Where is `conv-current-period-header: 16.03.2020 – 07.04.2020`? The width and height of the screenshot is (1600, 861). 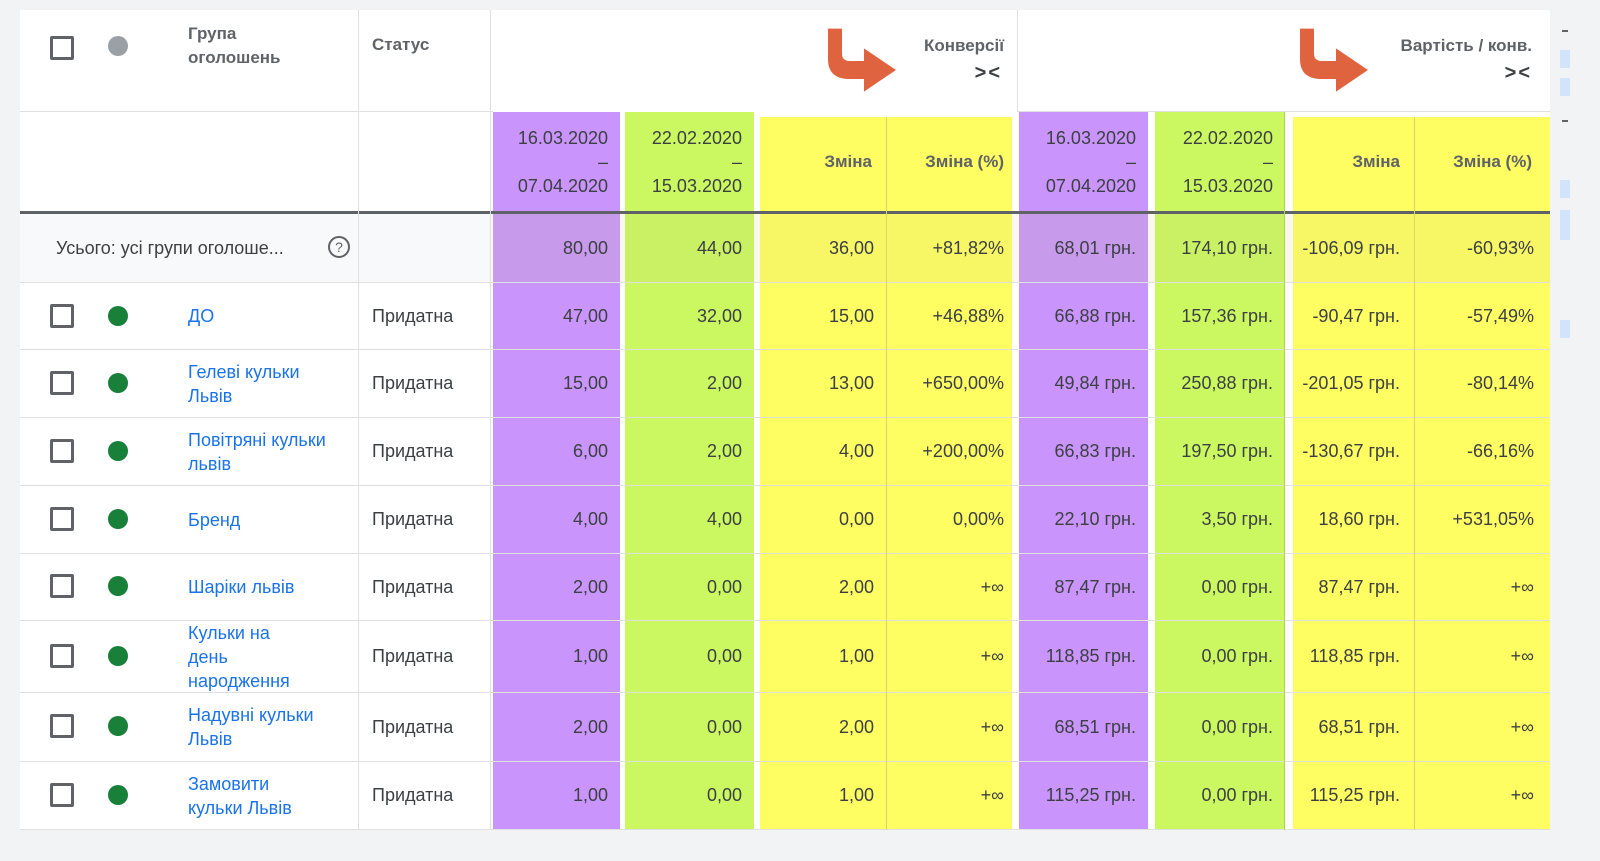
conv-current-period-header: 16.03.2020 – 07.04.2020 is located at coordinates (556, 162).